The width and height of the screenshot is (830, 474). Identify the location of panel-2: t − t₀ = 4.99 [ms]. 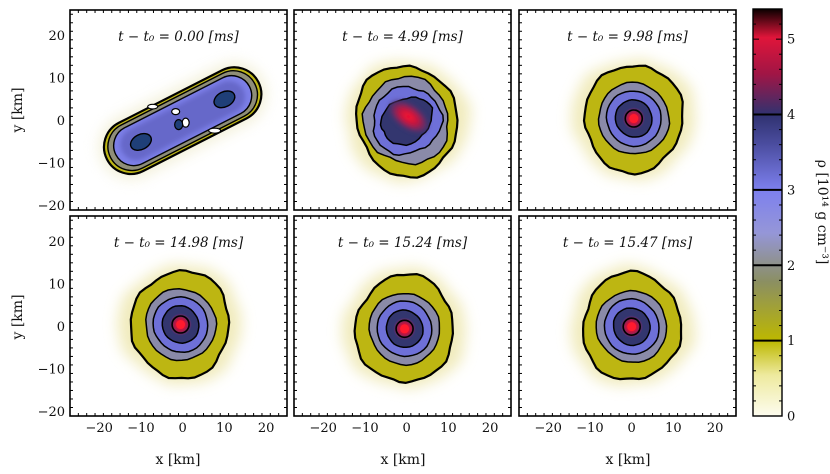
(402, 110).